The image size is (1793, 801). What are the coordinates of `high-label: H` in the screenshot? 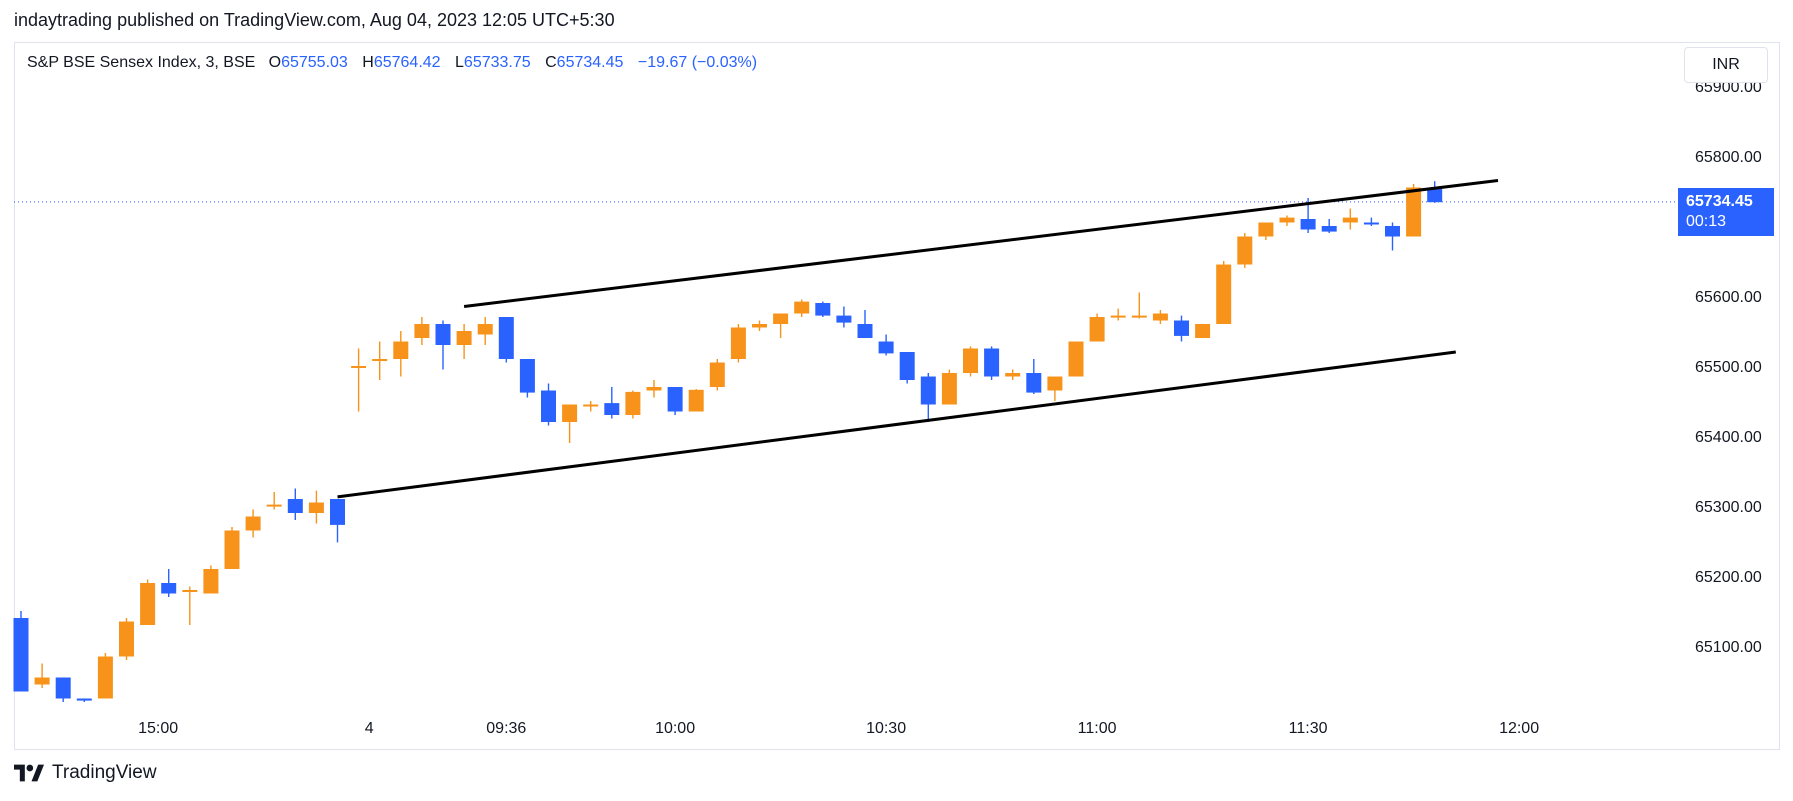 It's located at (368, 62).